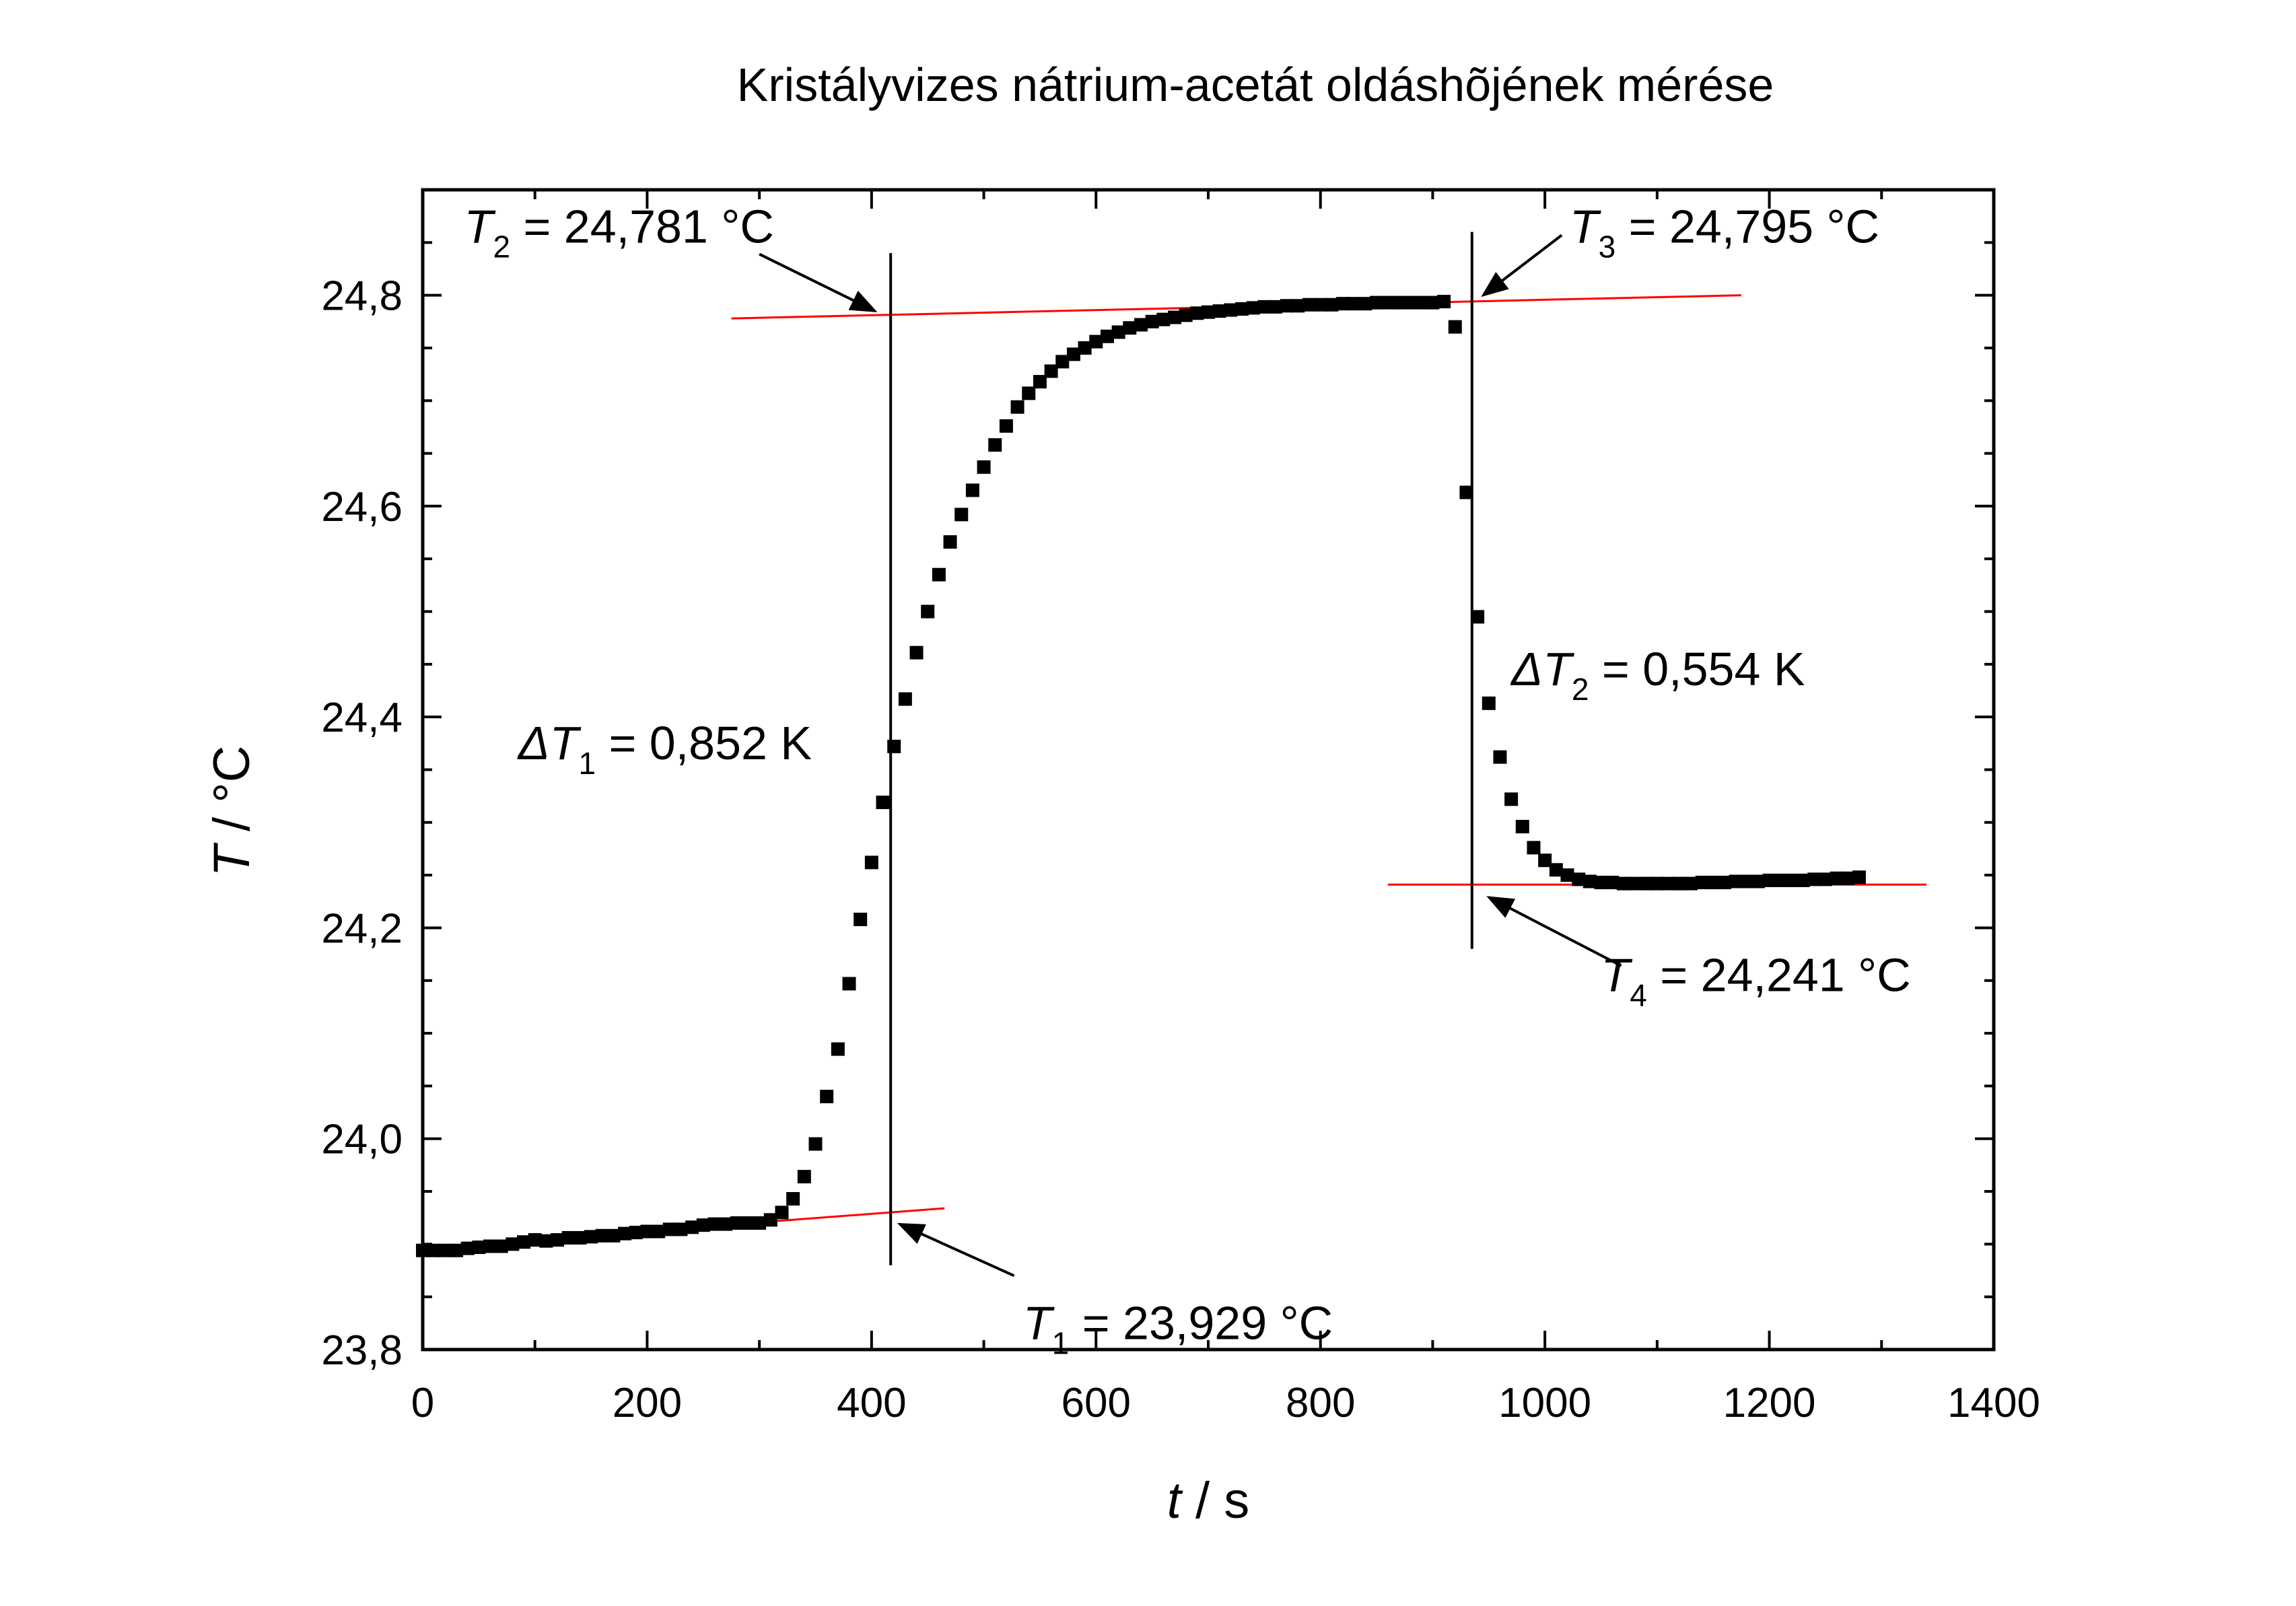 This screenshot has width=2296, height=1606. I want to click on y-axis-title-unit: / °C, so click(231, 795).